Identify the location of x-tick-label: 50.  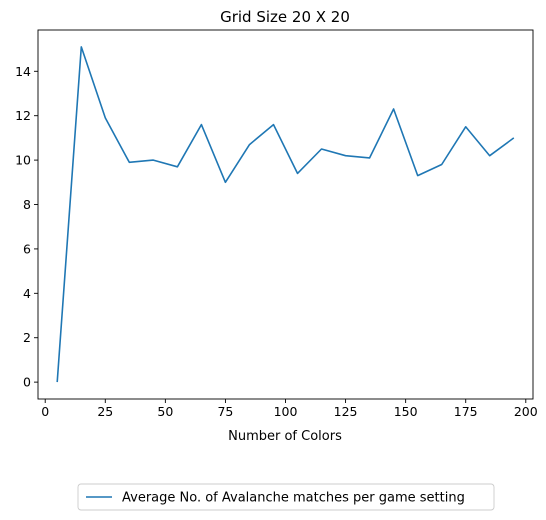
(165, 411).